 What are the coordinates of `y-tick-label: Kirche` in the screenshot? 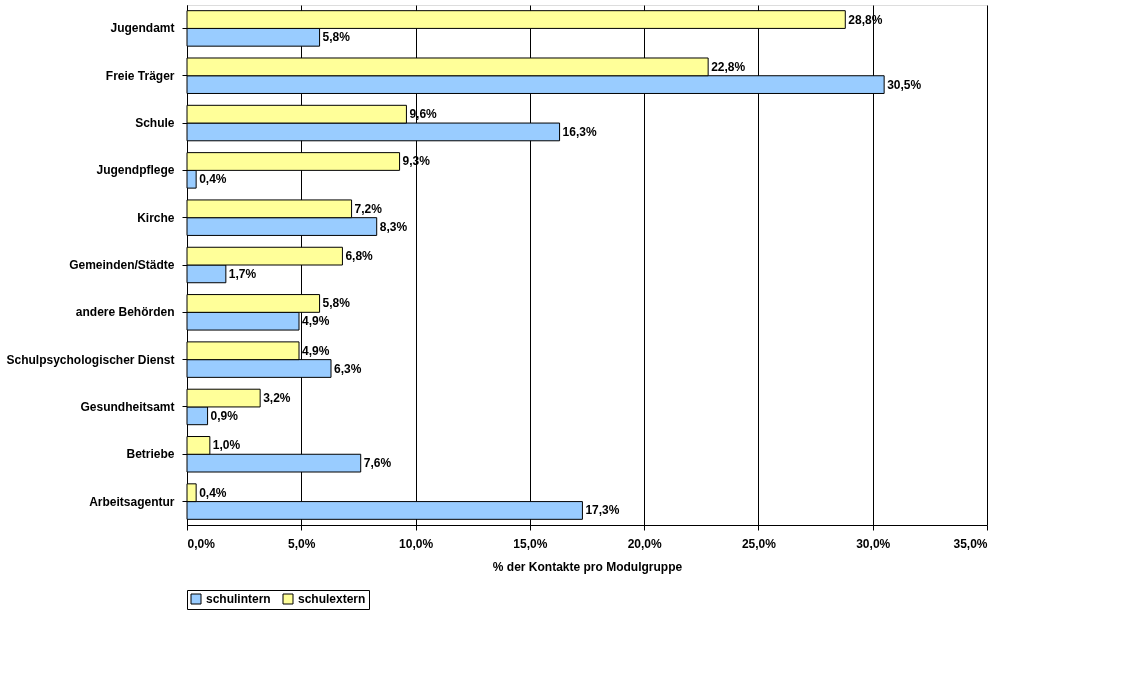 It's located at (156, 217).